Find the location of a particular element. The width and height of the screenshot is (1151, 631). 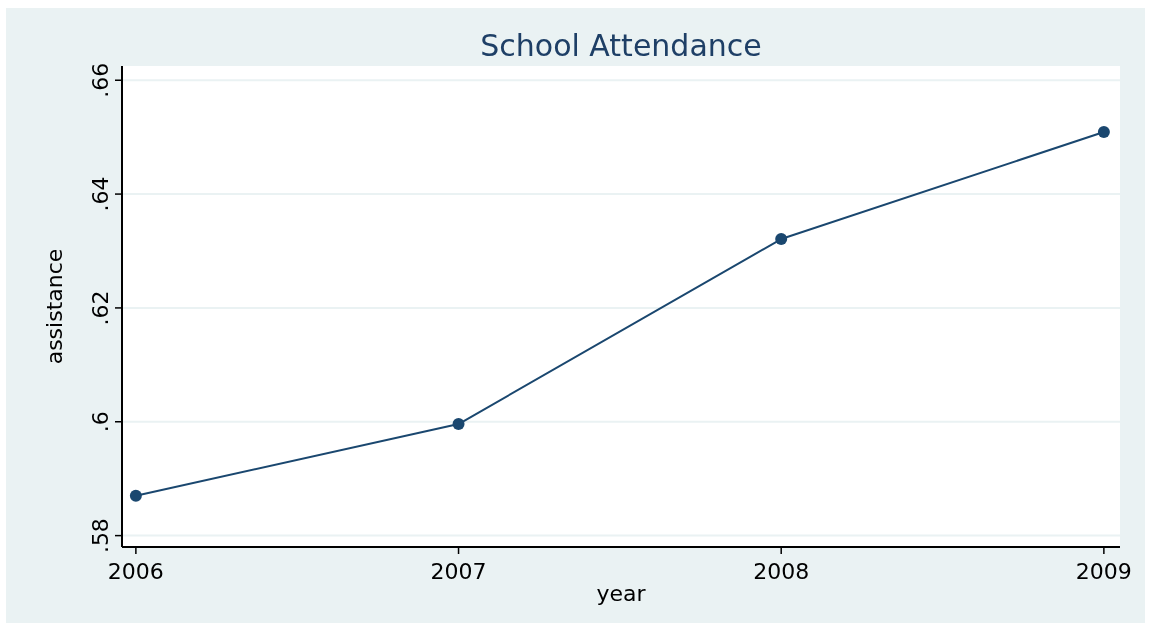

x-tick-label: 2006 is located at coordinates (135, 571).